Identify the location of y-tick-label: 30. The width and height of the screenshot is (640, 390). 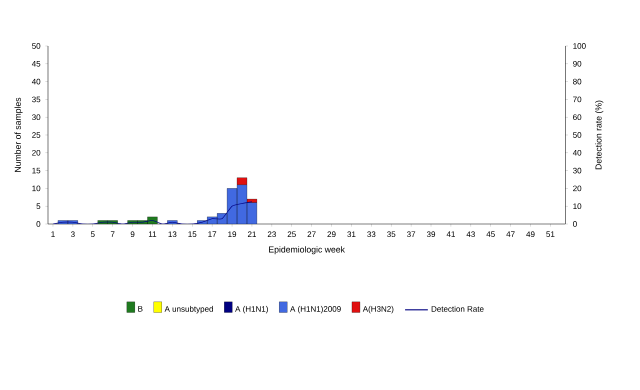
(36, 117).